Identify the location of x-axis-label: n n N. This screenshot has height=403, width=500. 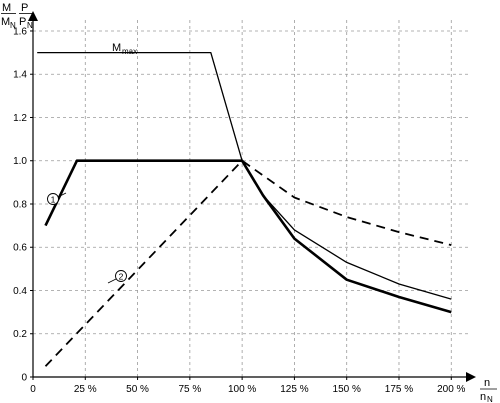
(488, 390).